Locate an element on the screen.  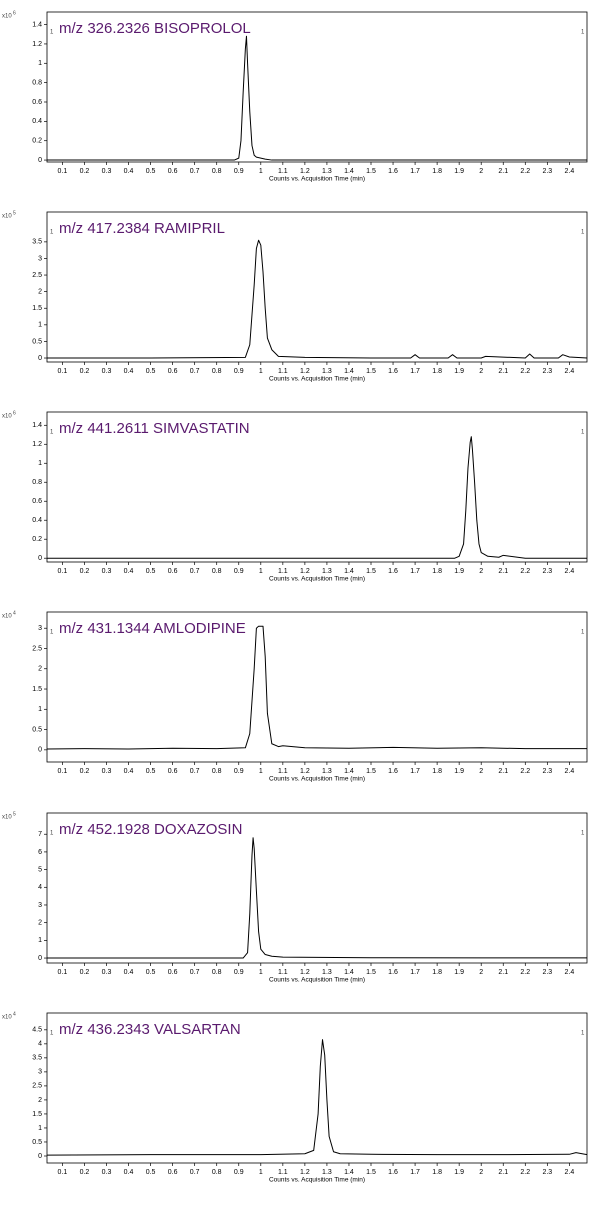
x-tick-label: 1.8 is located at coordinates (437, 1172).